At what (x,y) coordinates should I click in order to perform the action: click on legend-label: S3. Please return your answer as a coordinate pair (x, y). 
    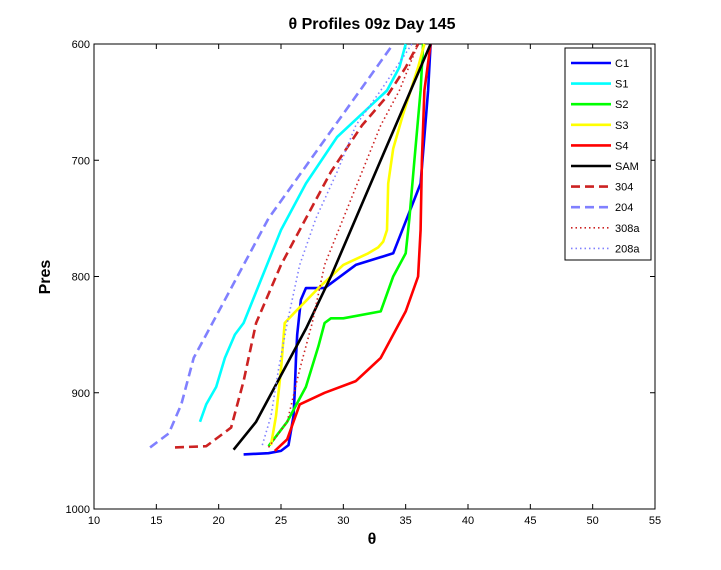
    Looking at the image, I should click on (621, 126).